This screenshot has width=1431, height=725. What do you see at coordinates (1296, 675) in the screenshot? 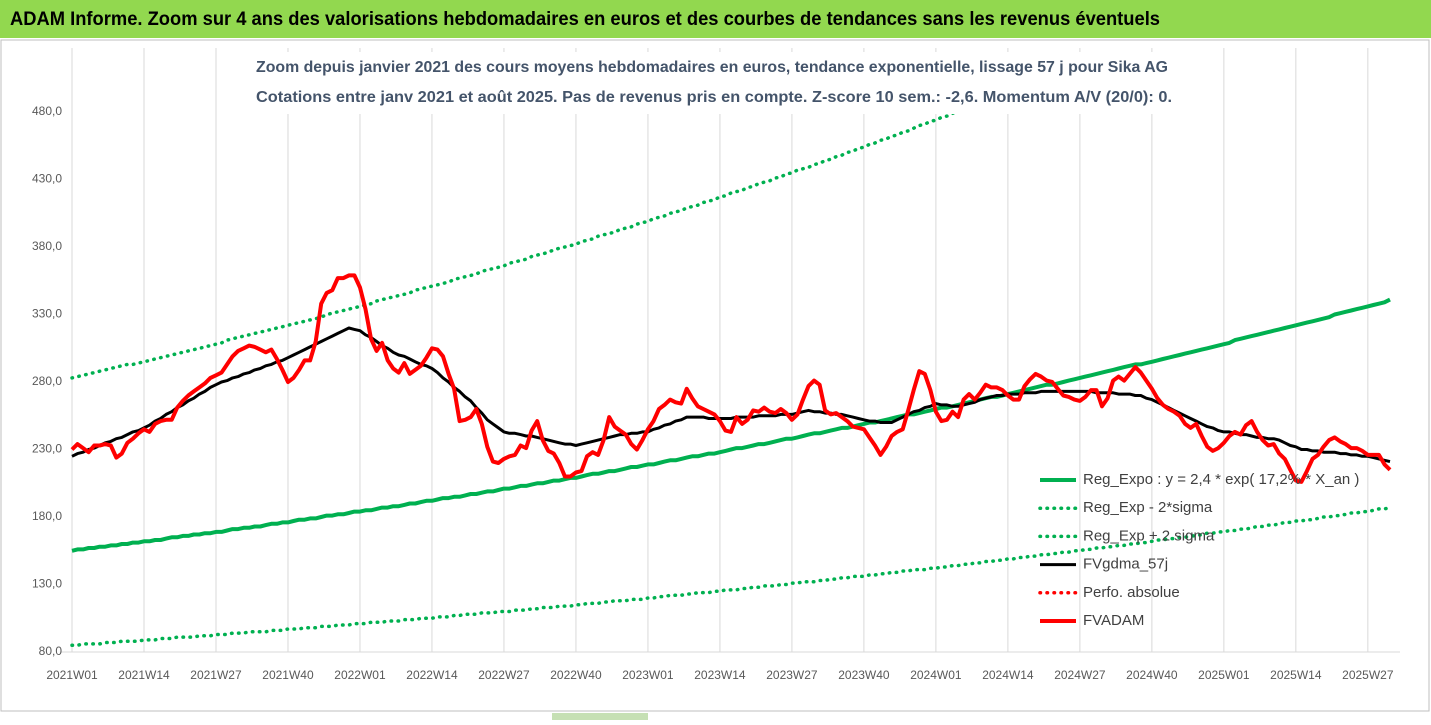
I see `x-tick-label: 2025W14` at bounding box center [1296, 675].